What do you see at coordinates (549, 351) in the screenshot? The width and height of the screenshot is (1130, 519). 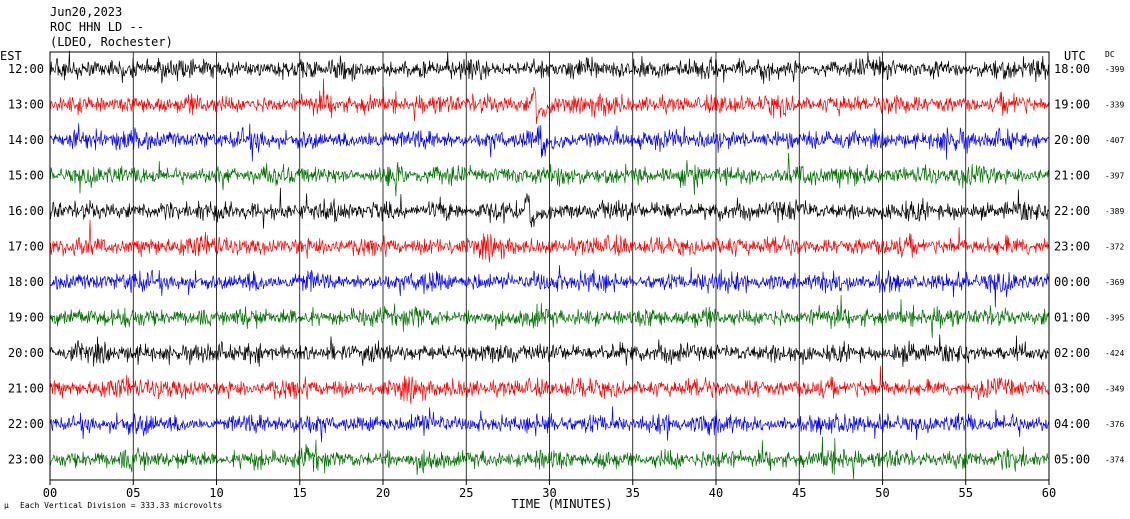 I see `trace-2000` at bounding box center [549, 351].